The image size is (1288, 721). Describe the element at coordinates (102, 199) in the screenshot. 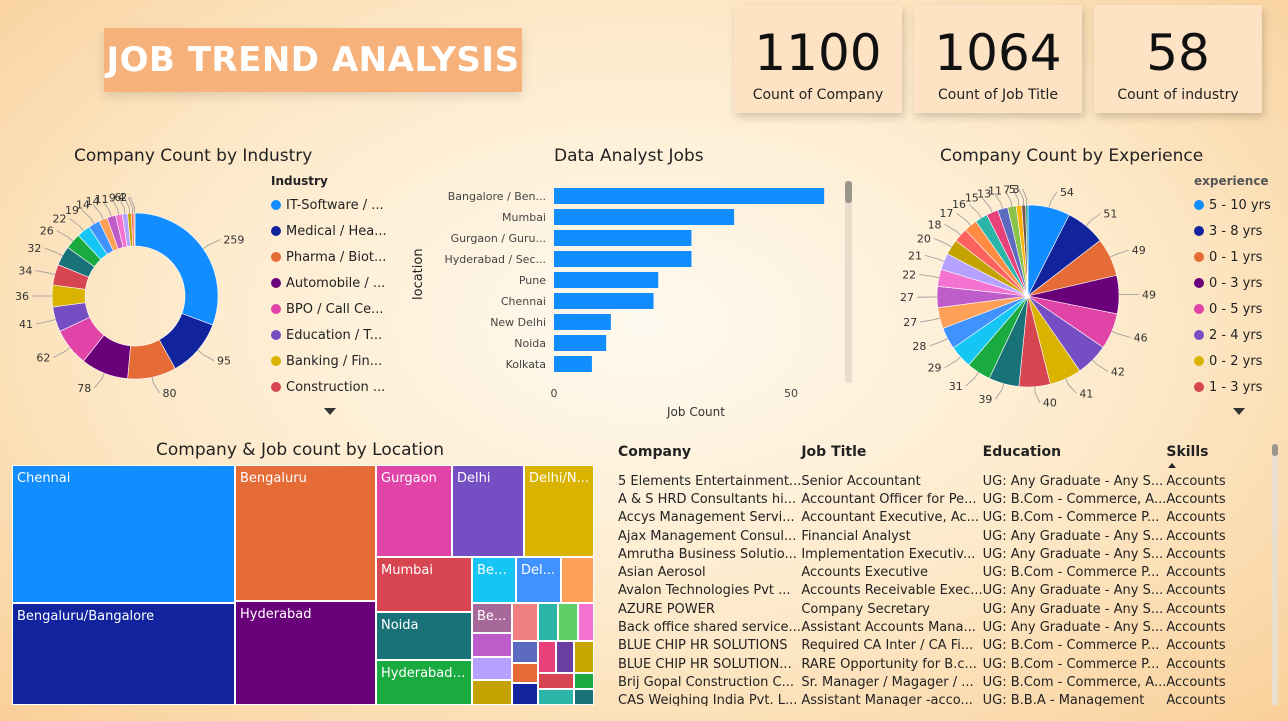

I see `industry-data-label: 11` at that location.